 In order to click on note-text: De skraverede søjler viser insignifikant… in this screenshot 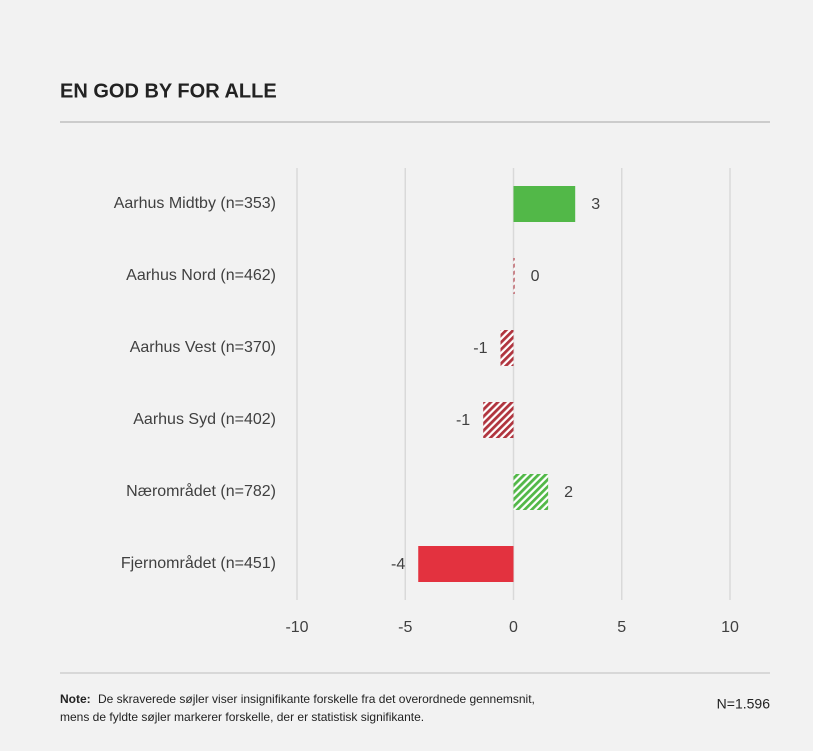, I will do `click(316, 699)`.